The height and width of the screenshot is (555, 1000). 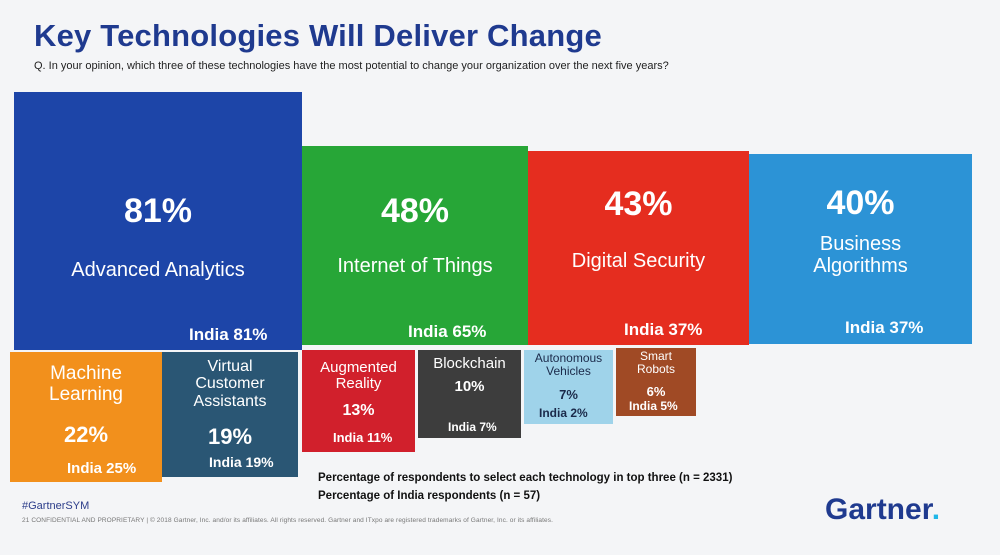 I want to click on tile-label-augmented-reality: Augmented Reality, so click(x=358, y=376).